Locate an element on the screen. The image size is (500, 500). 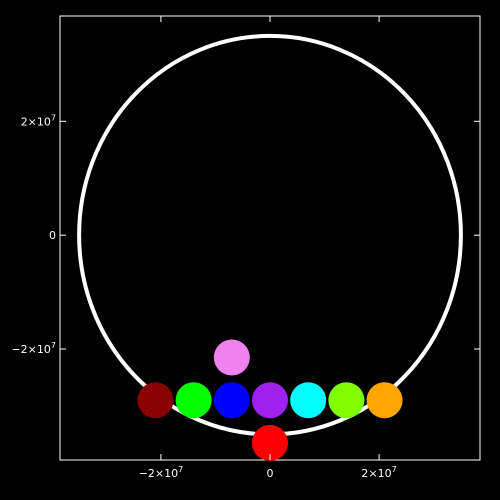
x-tick-label: −2×10⁷ is located at coordinates (161, 472).